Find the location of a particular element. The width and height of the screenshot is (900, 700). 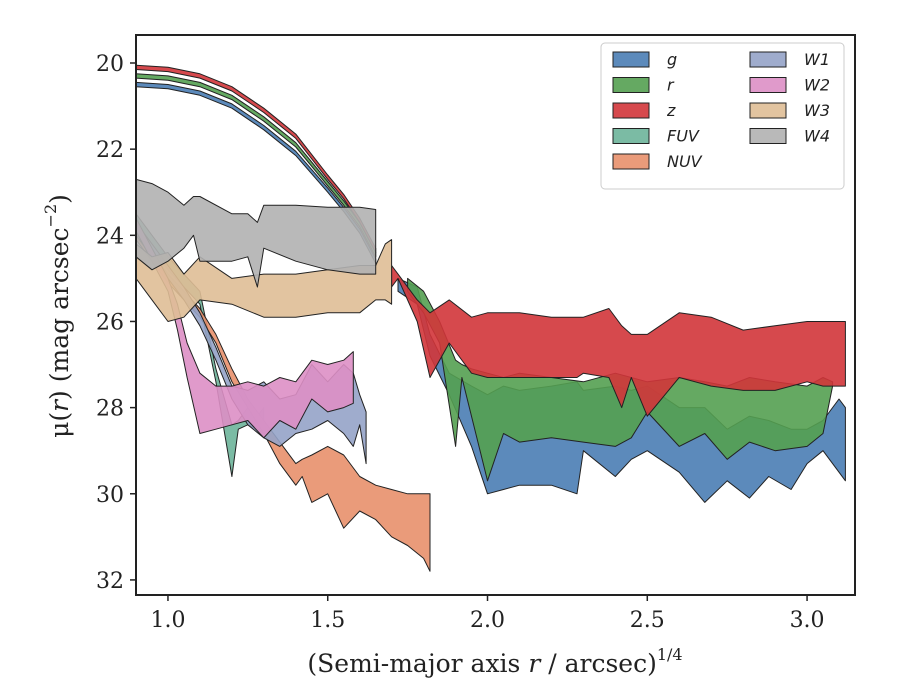

x-axis-label: (Semi-major axis r / arcsec)1/4 is located at coordinates (494, 661).